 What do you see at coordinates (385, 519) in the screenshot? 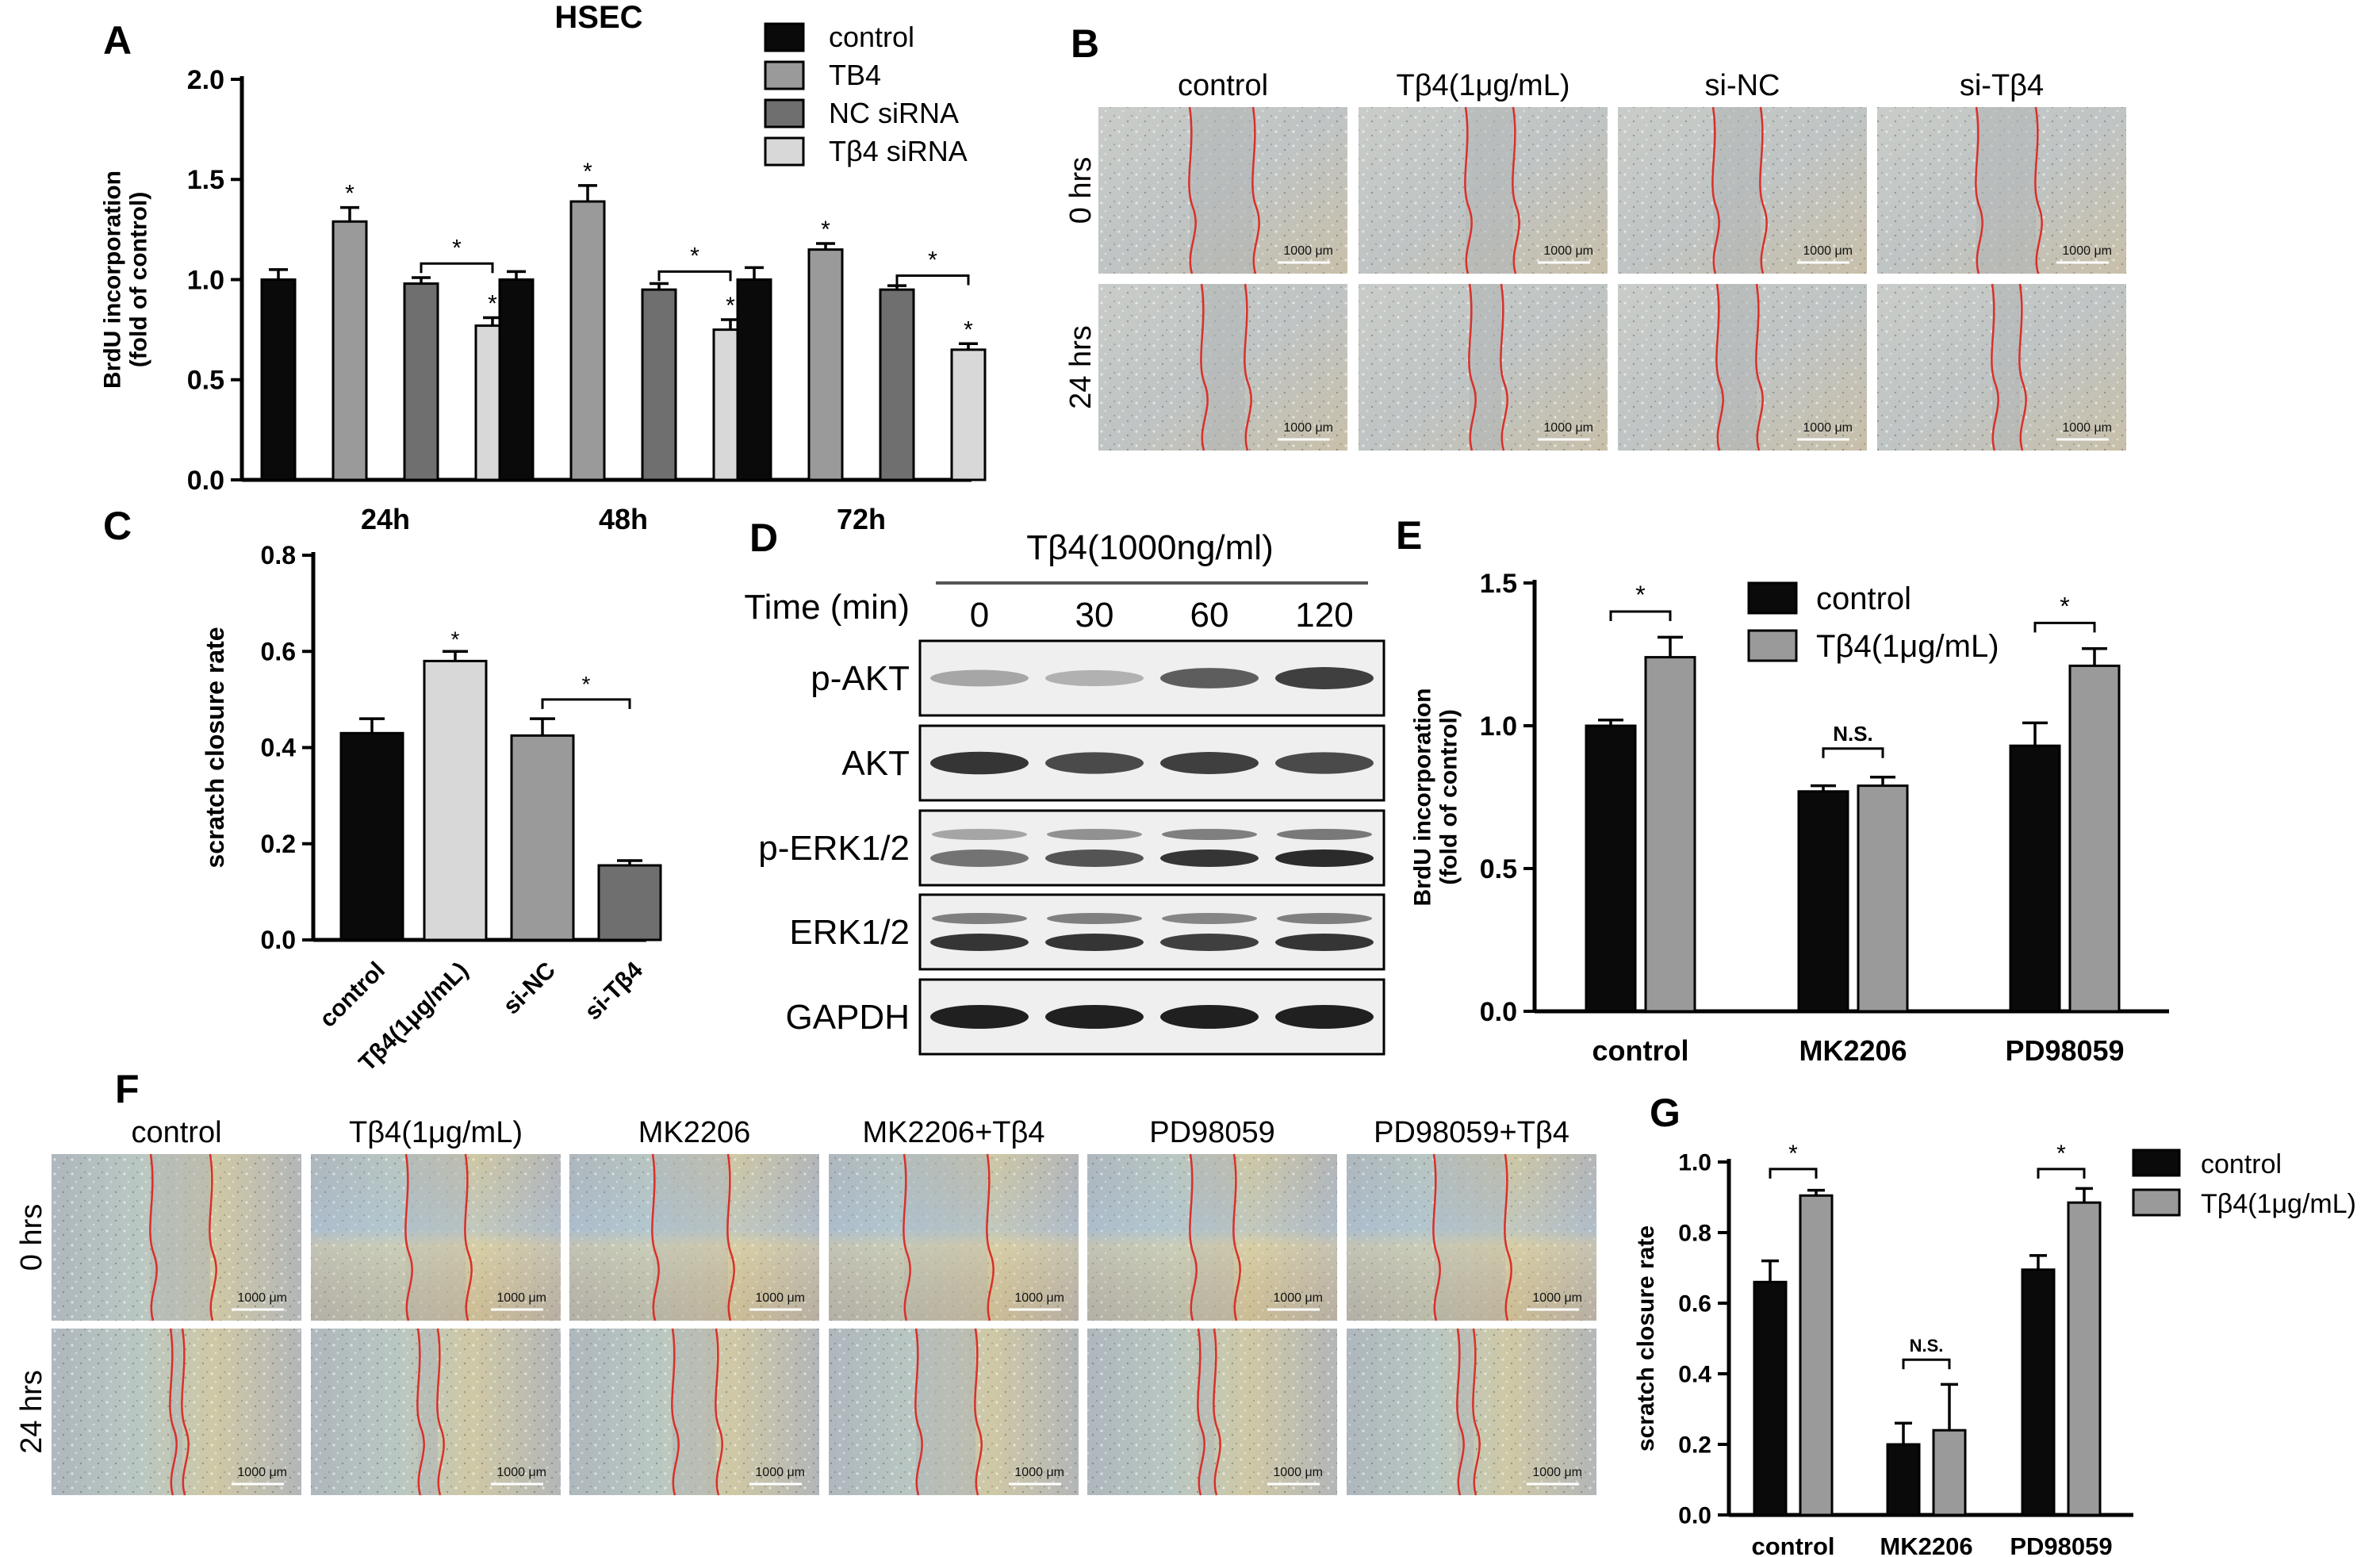
I see `x-tick-label: 24h` at bounding box center [385, 519].